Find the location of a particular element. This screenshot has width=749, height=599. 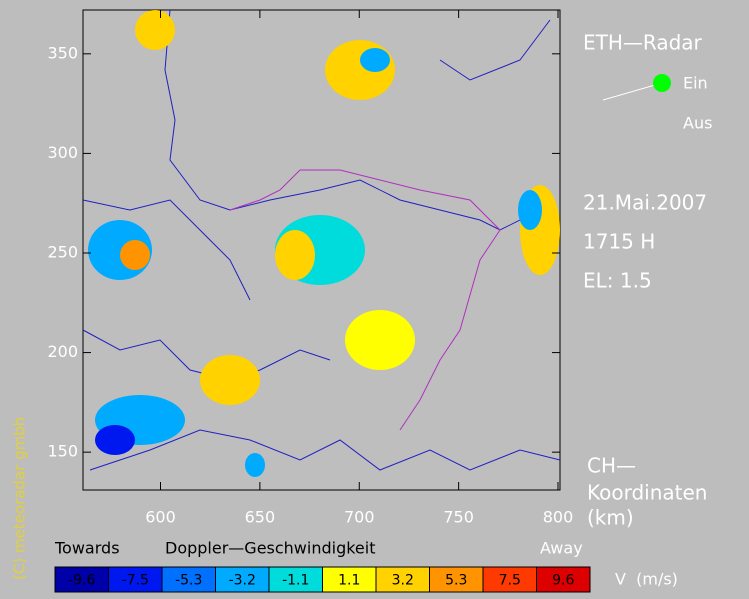

coord-label: Koordinaten is located at coordinates (647, 493).